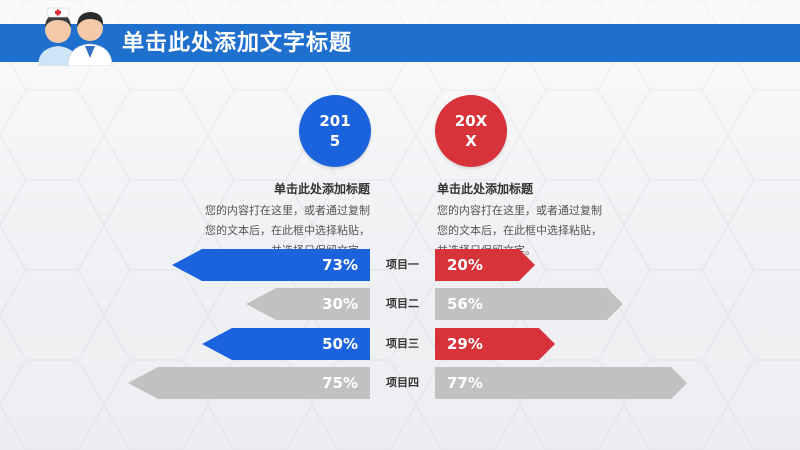 The width and height of the screenshot is (800, 450). I want to click on year-left-text: 2015, so click(335, 131).